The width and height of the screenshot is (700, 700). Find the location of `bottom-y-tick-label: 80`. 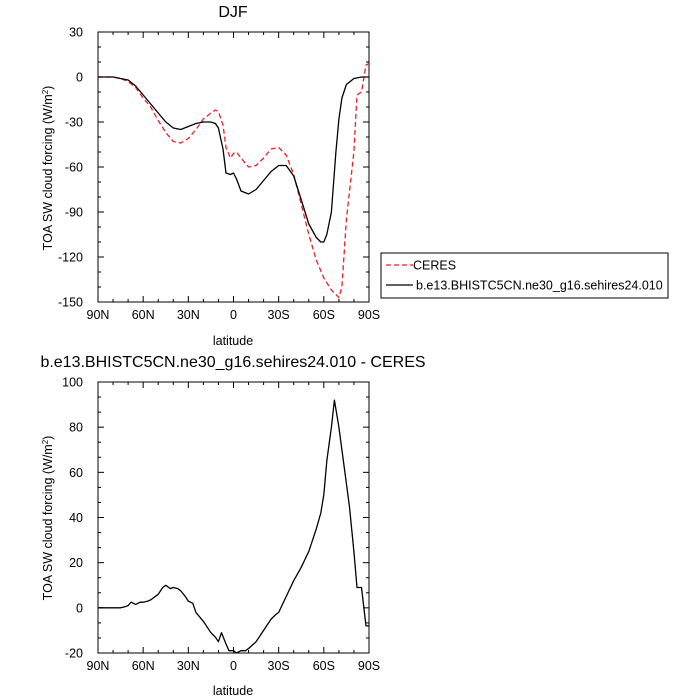

bottom-y-tick-label: 80 is located at coordinates (76, 428).